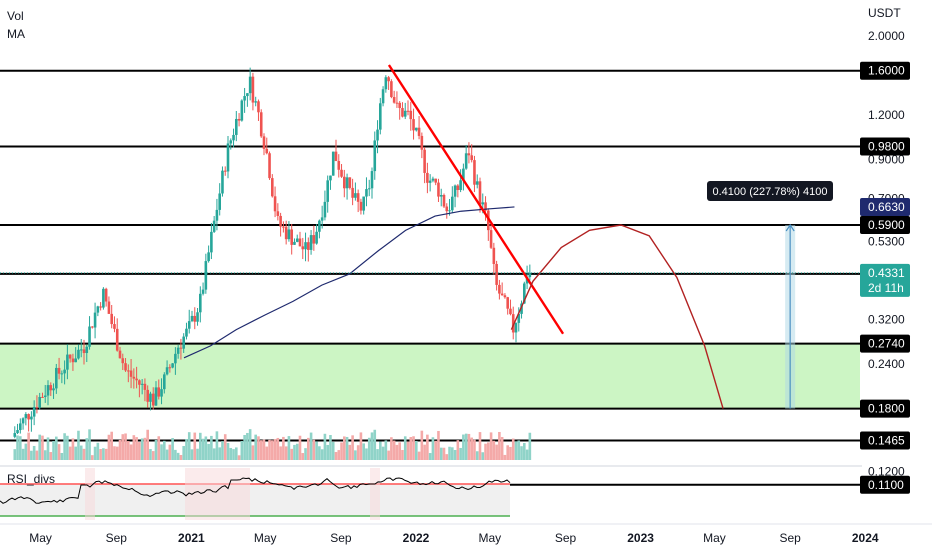  What do you see at coordinates (617, 316) in the screenshot?
I see `projection-arc` at bounding box center [617, 316].